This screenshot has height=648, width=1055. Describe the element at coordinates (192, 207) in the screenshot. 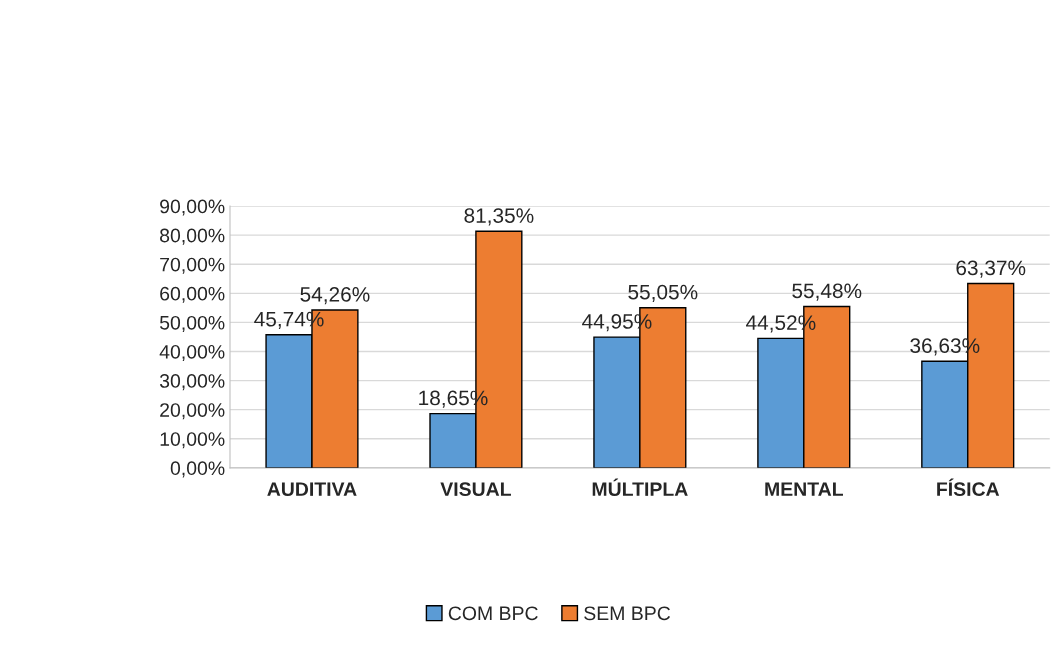

I see `y-tick-label: 90,00%` at that location.